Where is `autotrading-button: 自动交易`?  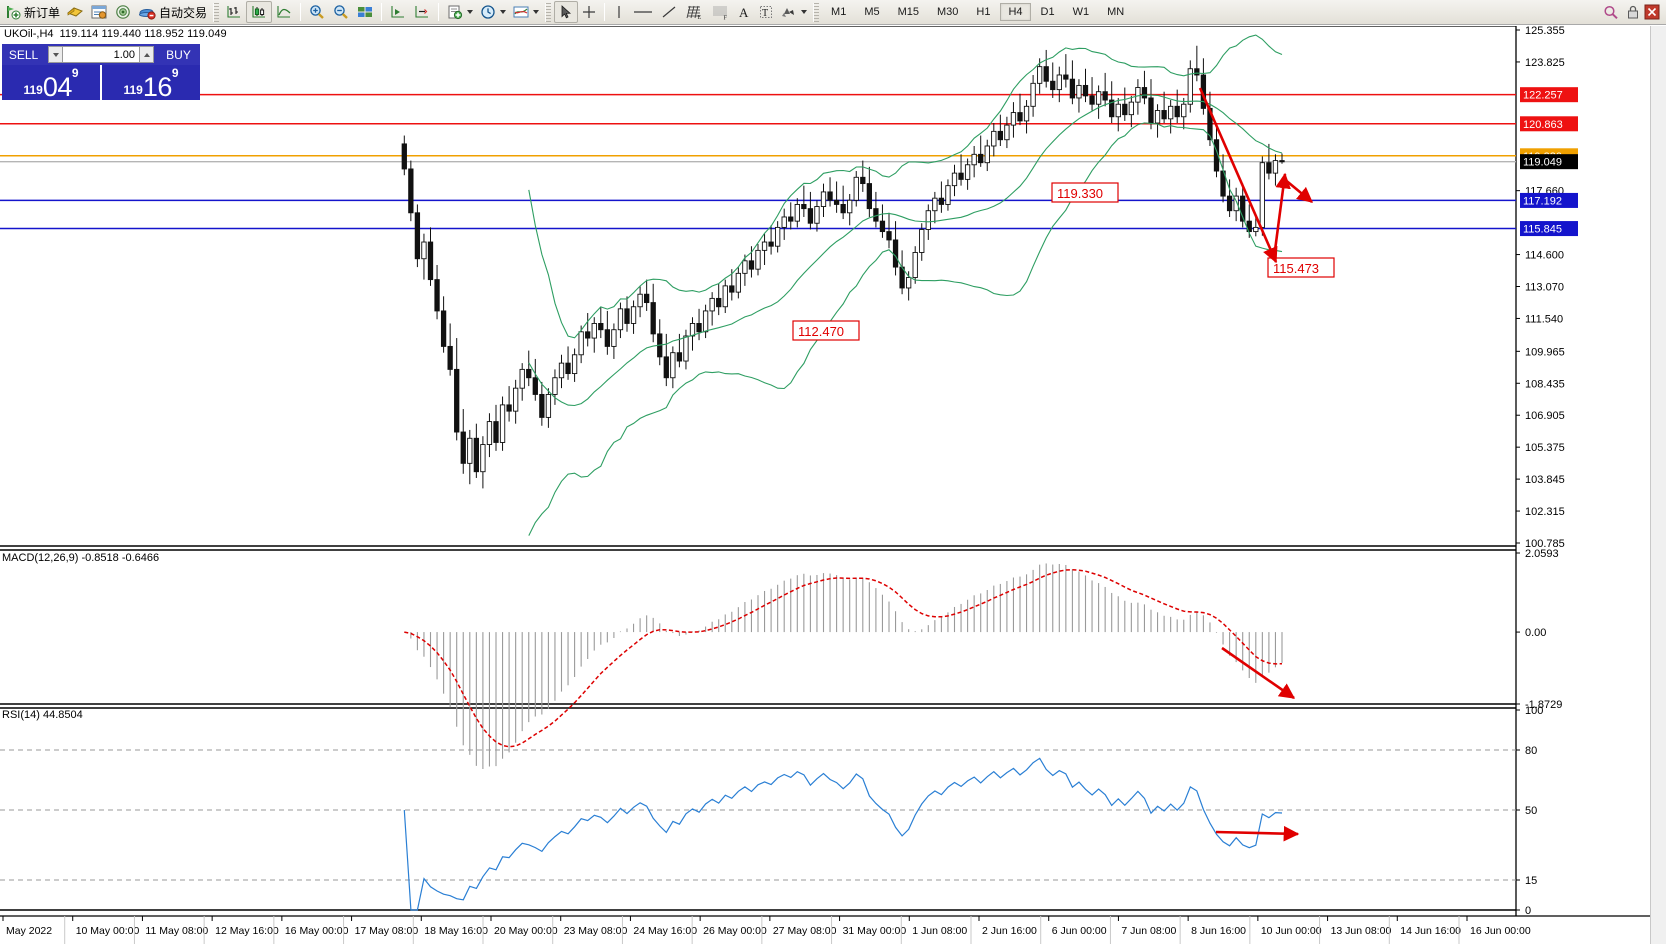 autotrading-button: 自动交易 is located at coordinates (172, 12).